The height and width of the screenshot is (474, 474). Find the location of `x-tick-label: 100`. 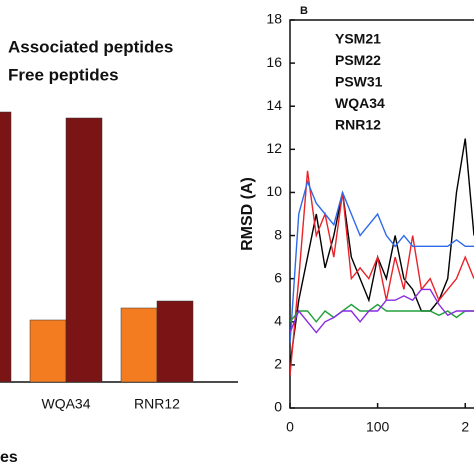

x-tick-label: 100 is located at coordinates (378, 427).